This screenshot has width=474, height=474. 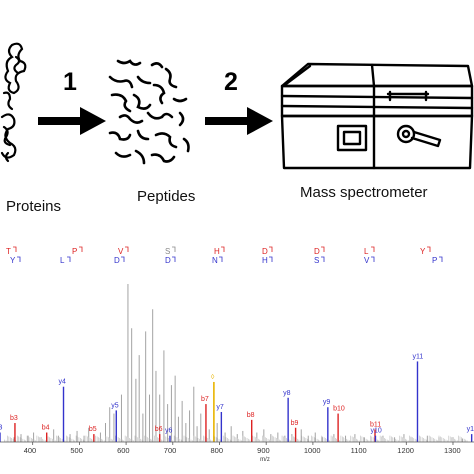 What do you see at coordinates (263, 450) in the screenshot?
I see `tick-label: 900` at bounding box center [263, 450].